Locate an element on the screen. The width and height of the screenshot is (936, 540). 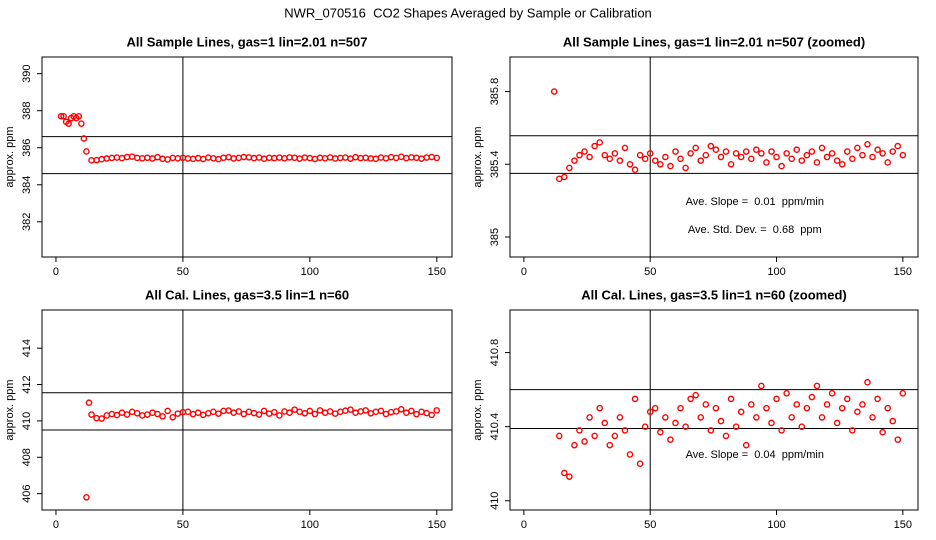
x-tick-label: 50 is located at coordinates (183, 525).